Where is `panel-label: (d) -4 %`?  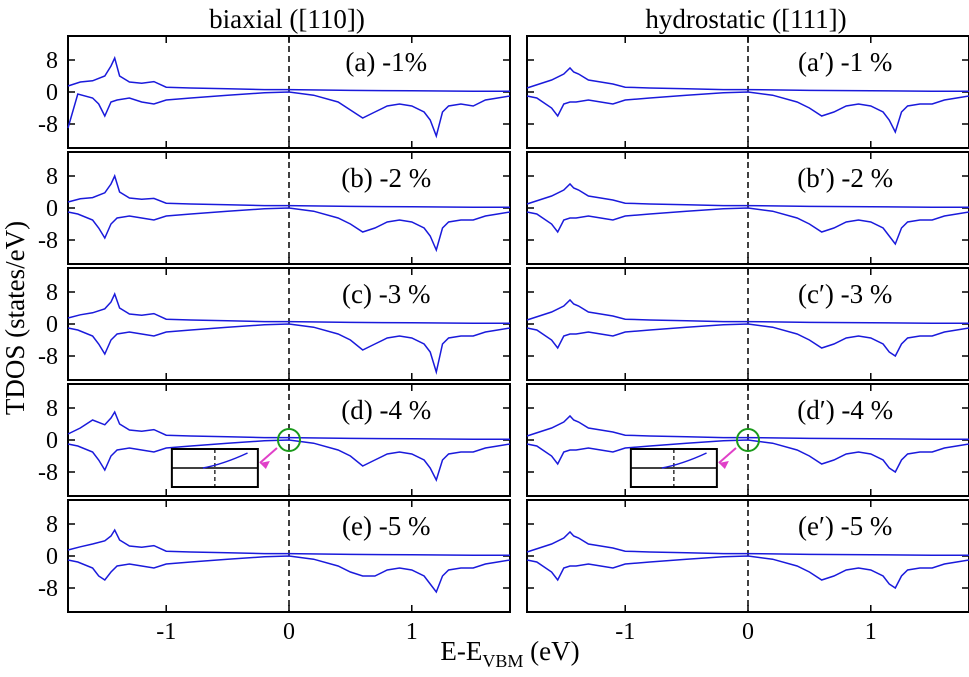
panel-label: (d) -4 % is located at coordinates (386, 410).